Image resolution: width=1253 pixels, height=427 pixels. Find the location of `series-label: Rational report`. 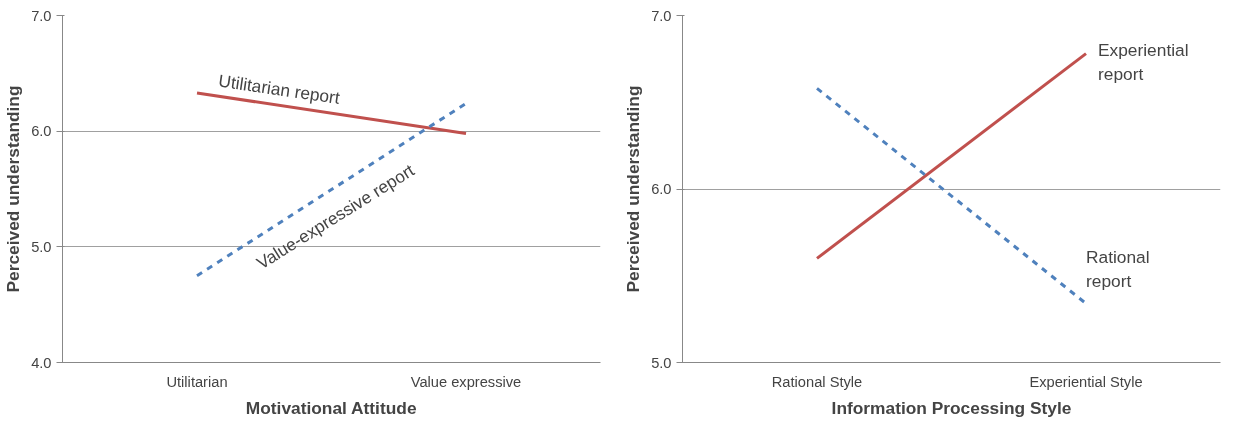

series-label: Rational report is located at coordinates (1118, 268).